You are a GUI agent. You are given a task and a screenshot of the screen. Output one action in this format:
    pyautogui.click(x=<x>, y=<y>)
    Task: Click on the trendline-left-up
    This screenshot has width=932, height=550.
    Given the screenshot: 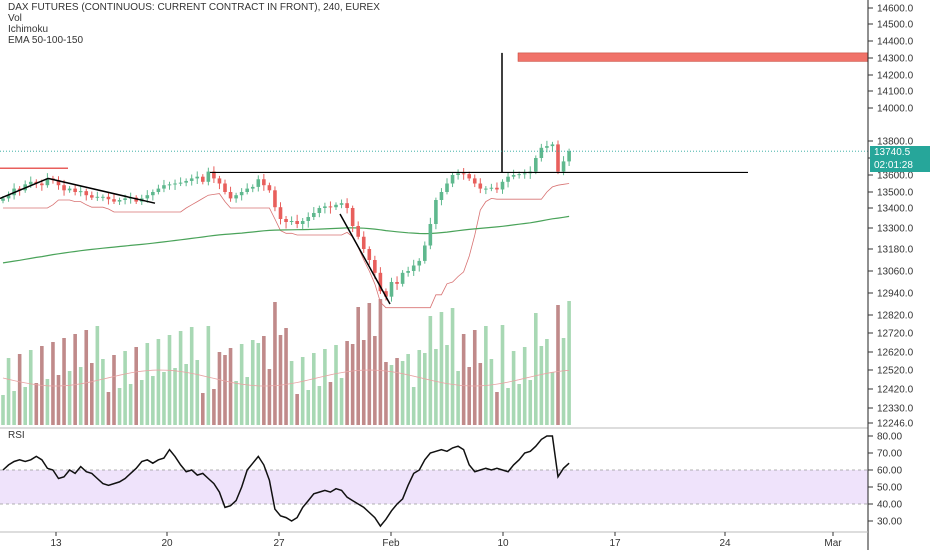 What is the action you would take?
    pyautogui.click(x=24, y=188)
    